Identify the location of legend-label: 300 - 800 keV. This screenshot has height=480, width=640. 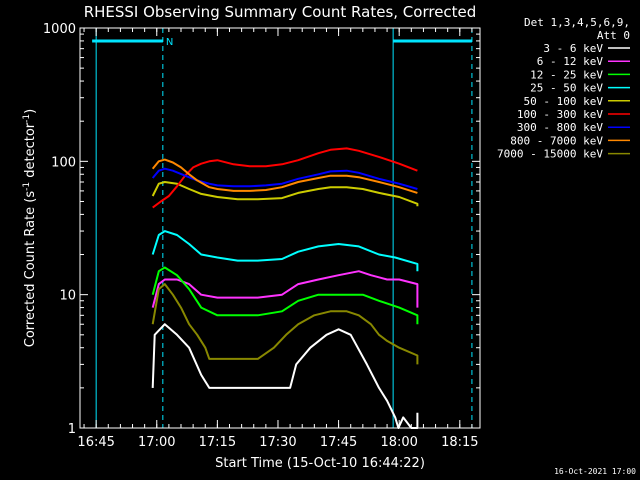
(560, 127).